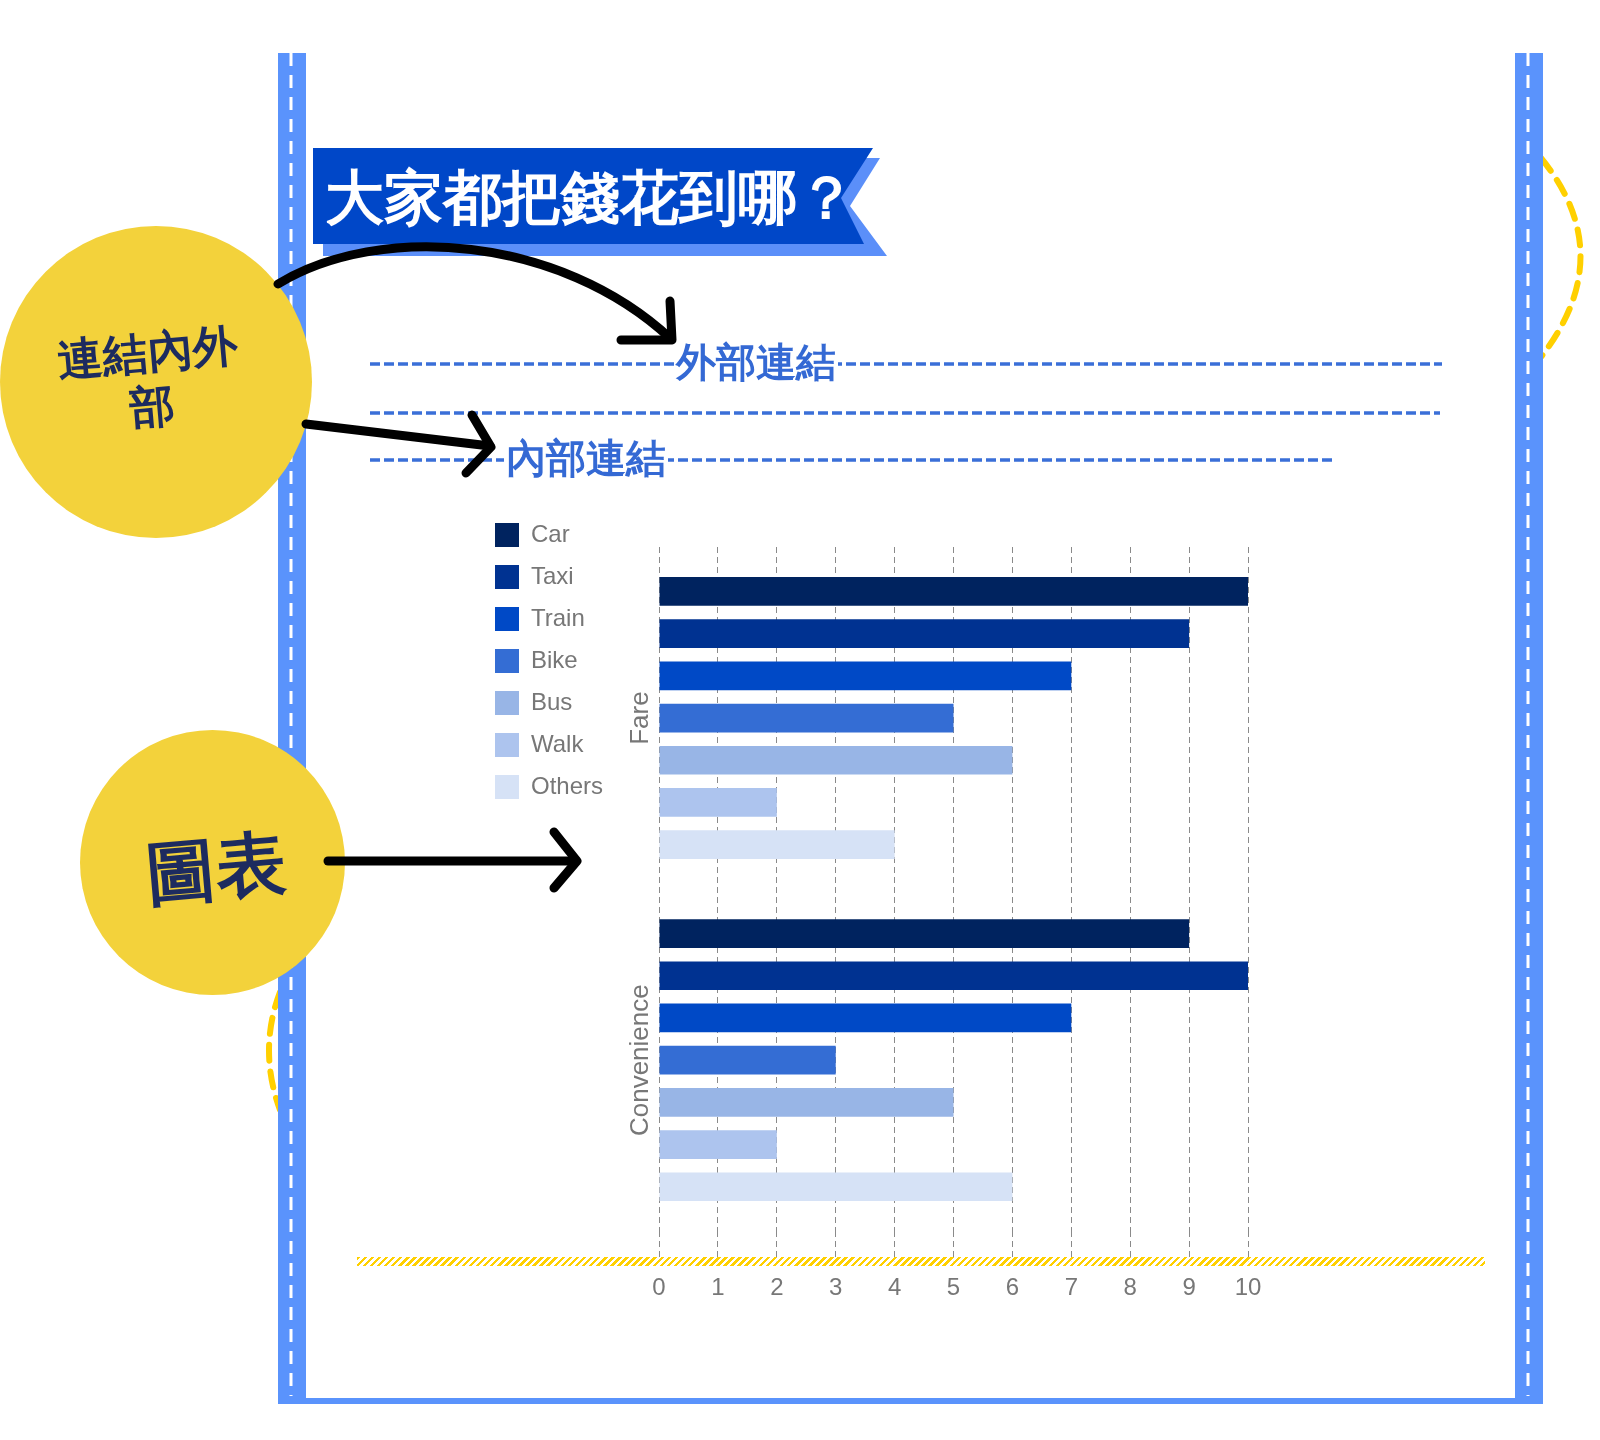 The height and width of the screenshot is (1440, 1600). What do you see at coordinates (777, 1287) in the screenshot?
I see `x-tick-label: 2` at bounding box center [777, 1287].